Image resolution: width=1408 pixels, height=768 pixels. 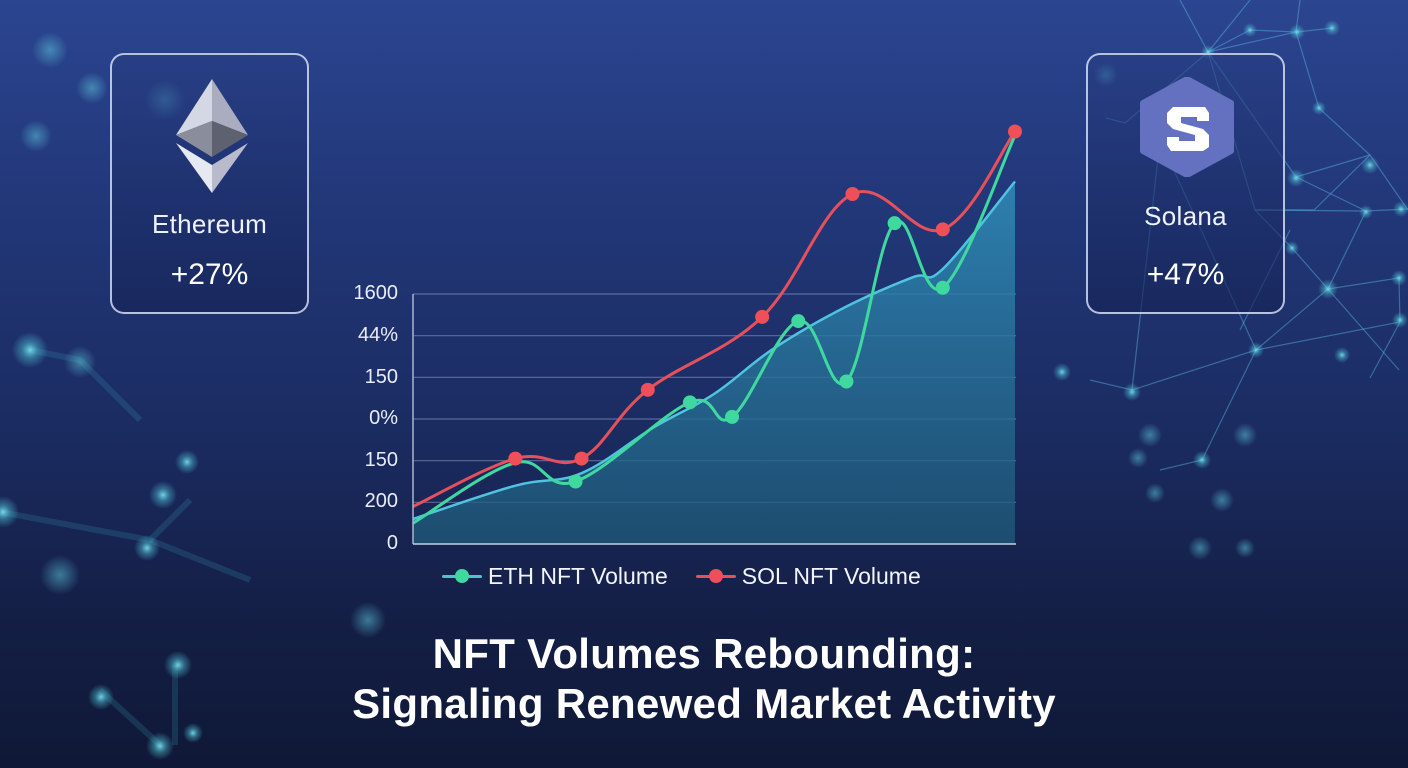 I want to click on ethereum-change: +27%, so click(x=209, y=274).